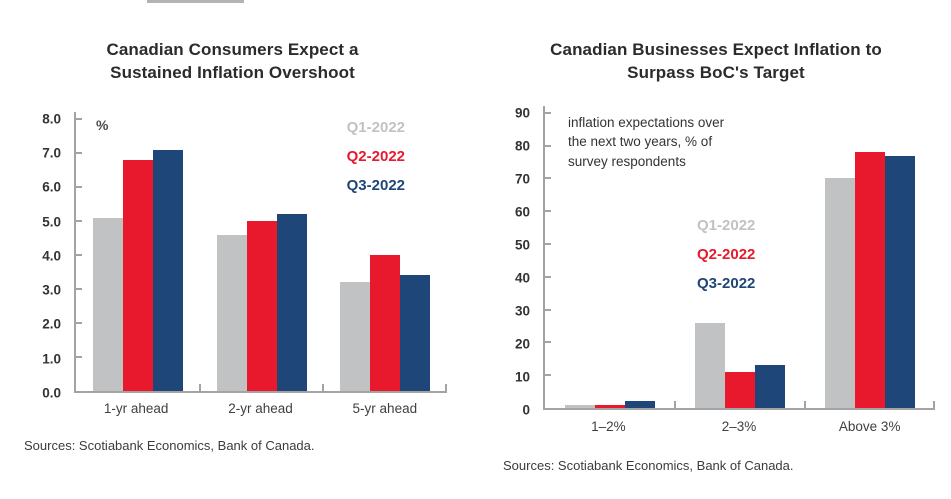  I want to click on bar-group-2-yr-ahead, so click(262, 255).